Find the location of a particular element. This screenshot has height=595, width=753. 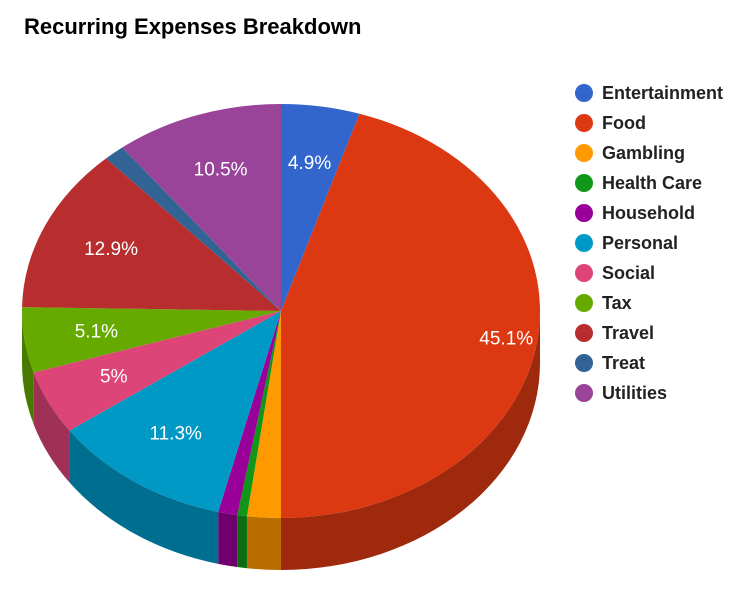

legend-label: Tax is located at coordinates (617, 302).